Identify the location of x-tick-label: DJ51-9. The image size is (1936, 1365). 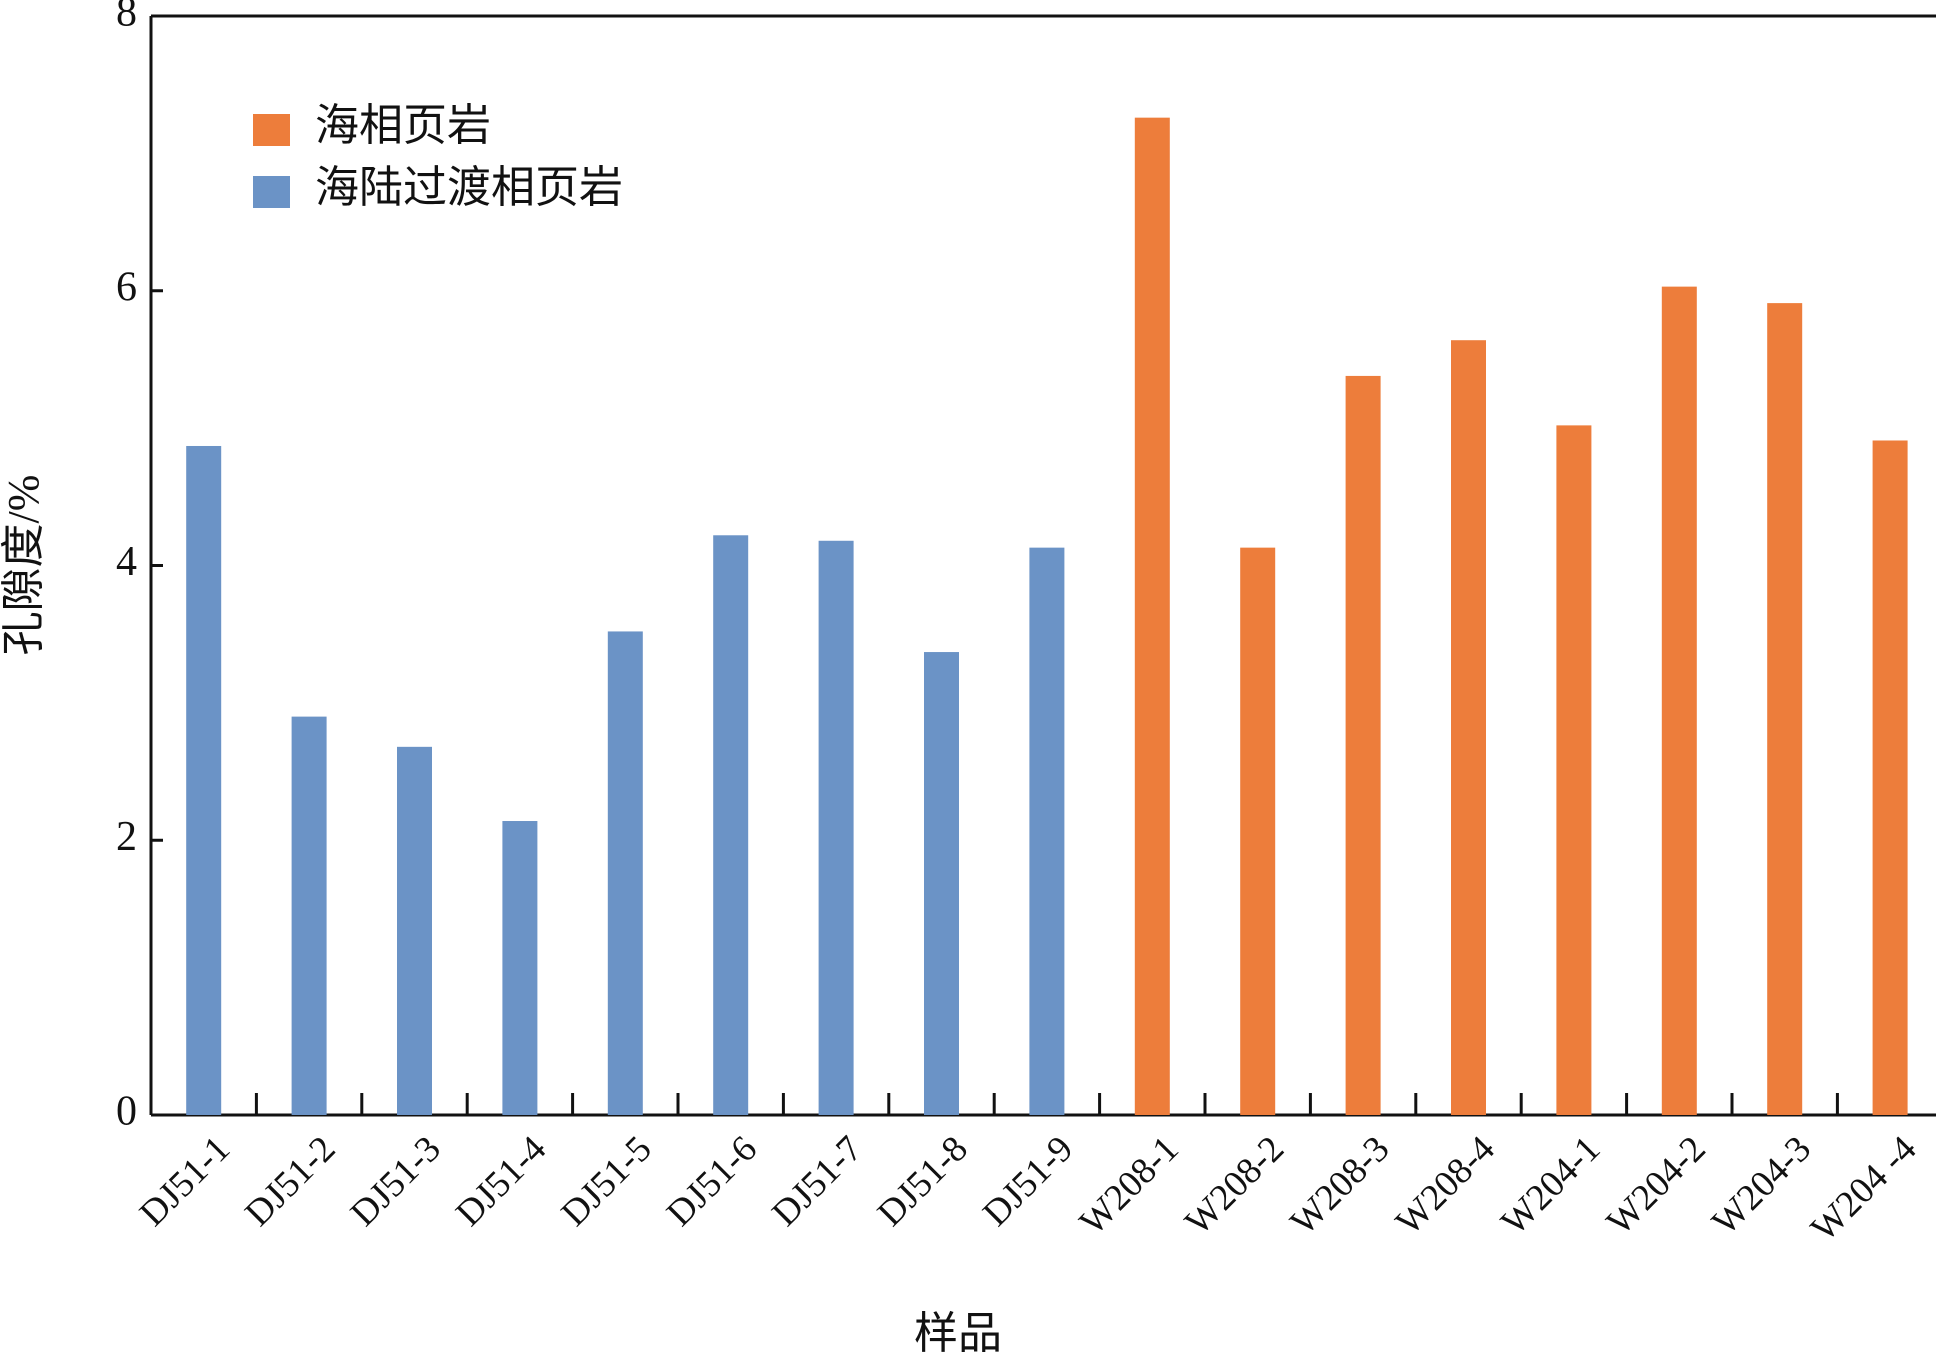
(1028, 1181).